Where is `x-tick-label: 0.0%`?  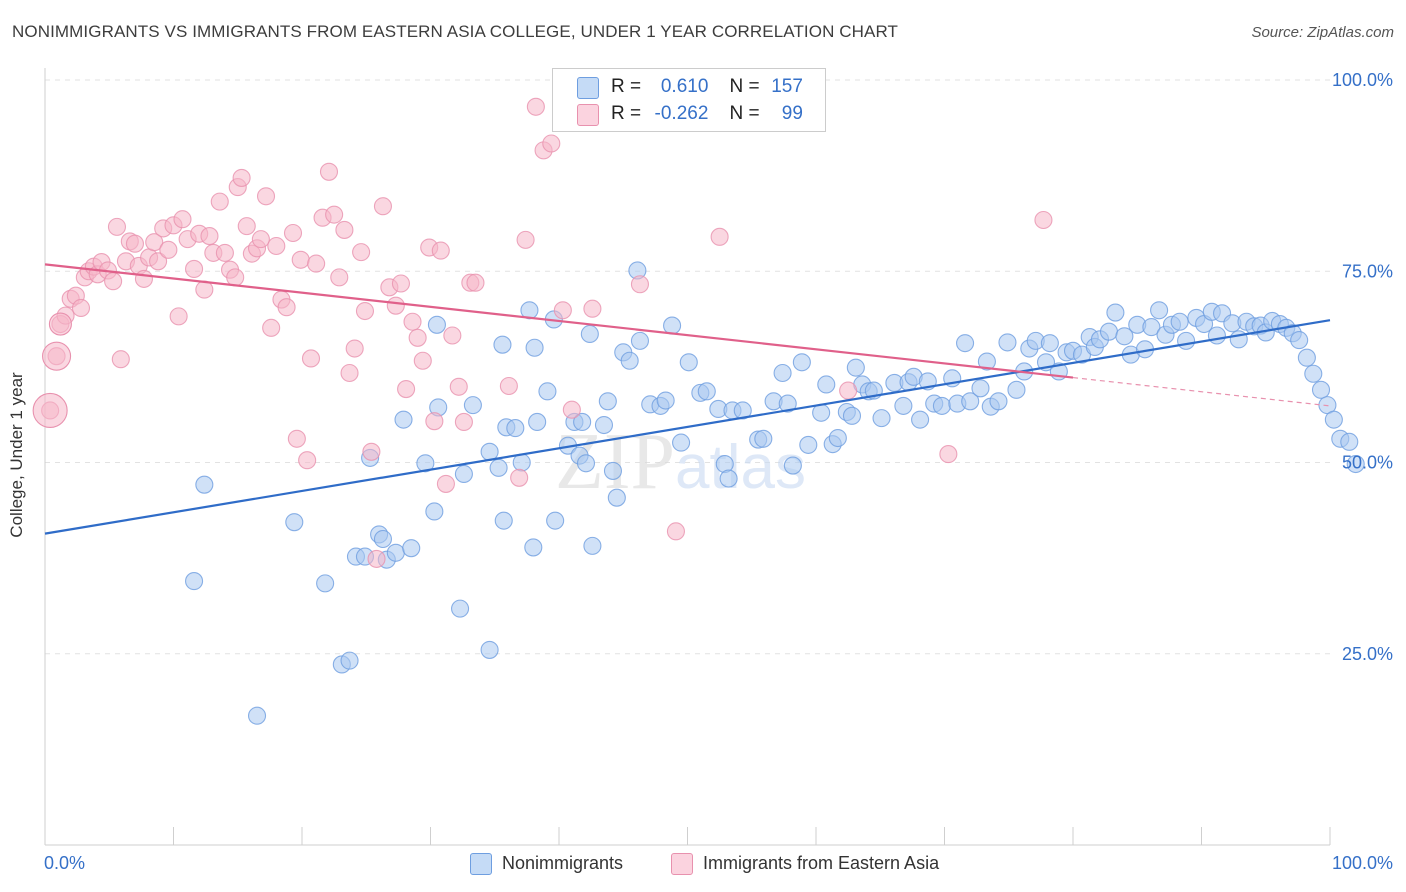
x-tick-label: 0.0% is located at coordinates (64, 863).